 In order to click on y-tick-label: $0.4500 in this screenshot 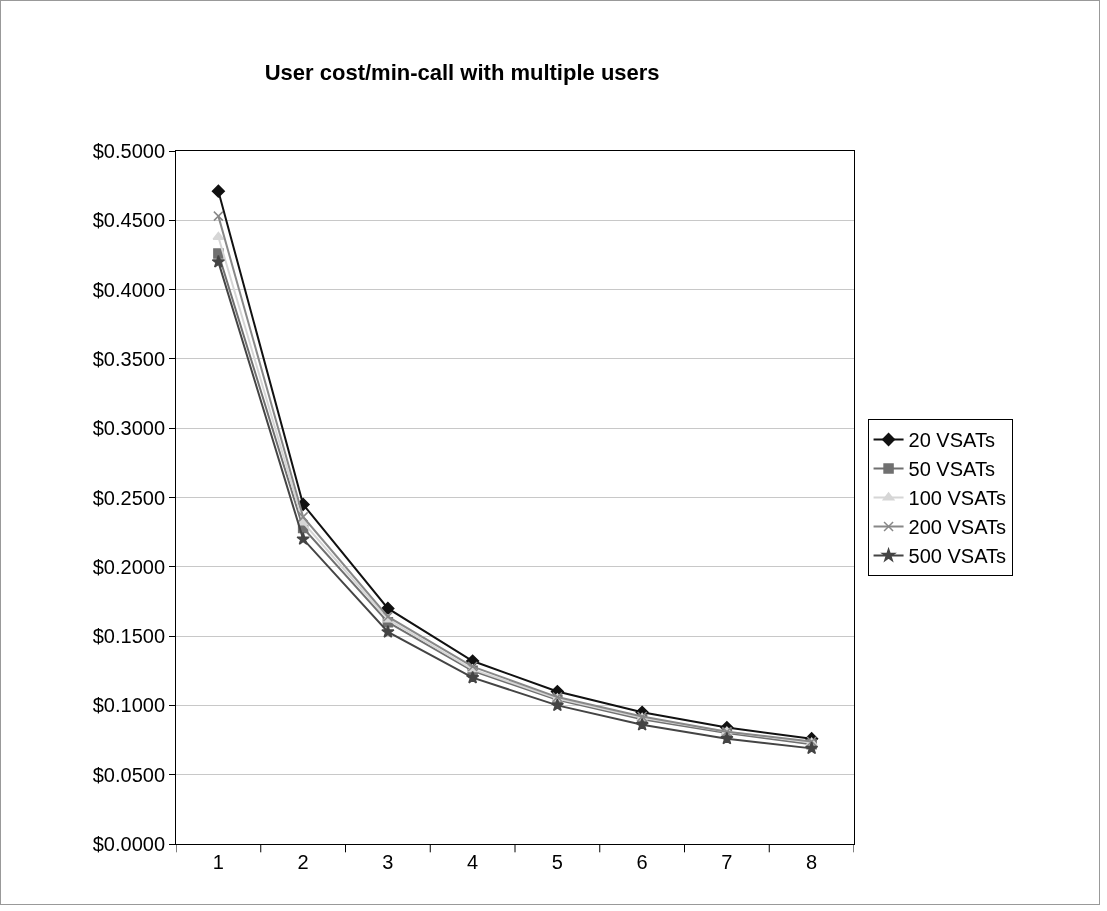, I will do `click(128, 220)`.